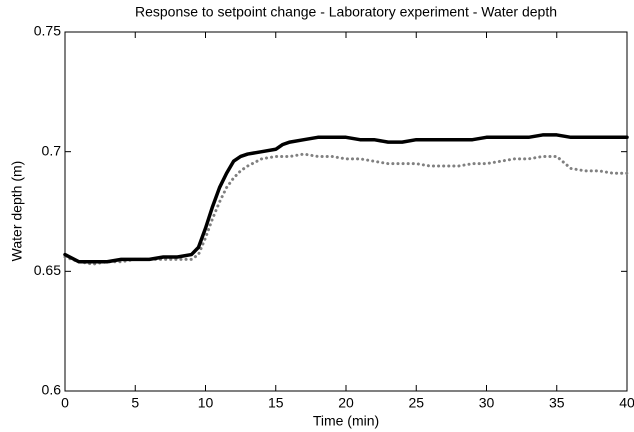  I want to click on x-tick-label: 15, so click(276, 403).